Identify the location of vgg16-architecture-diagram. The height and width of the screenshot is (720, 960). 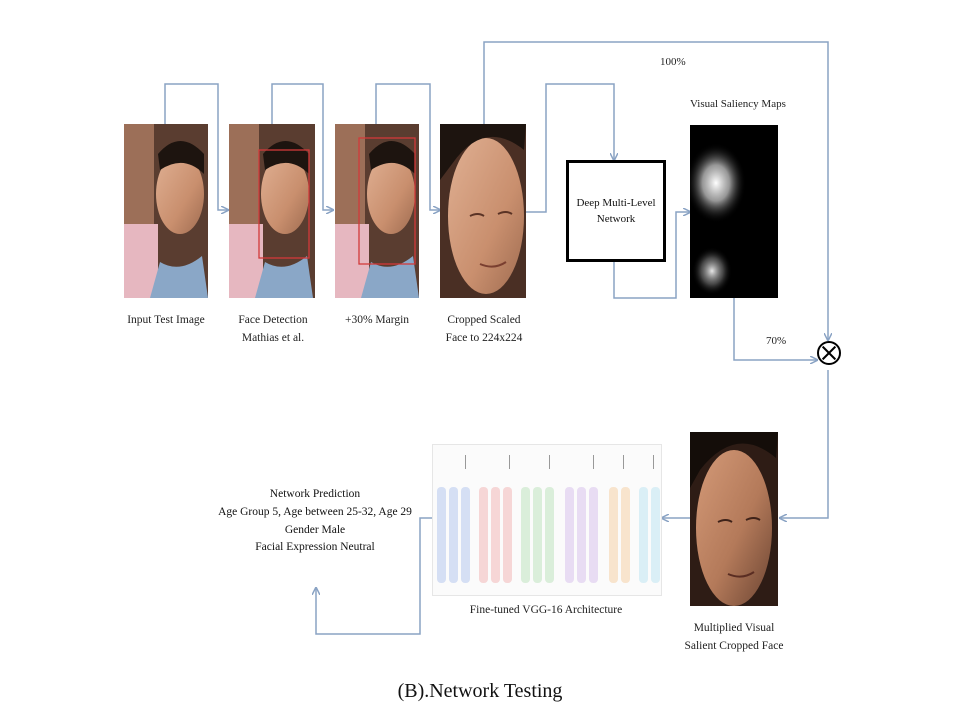
(547, 520).